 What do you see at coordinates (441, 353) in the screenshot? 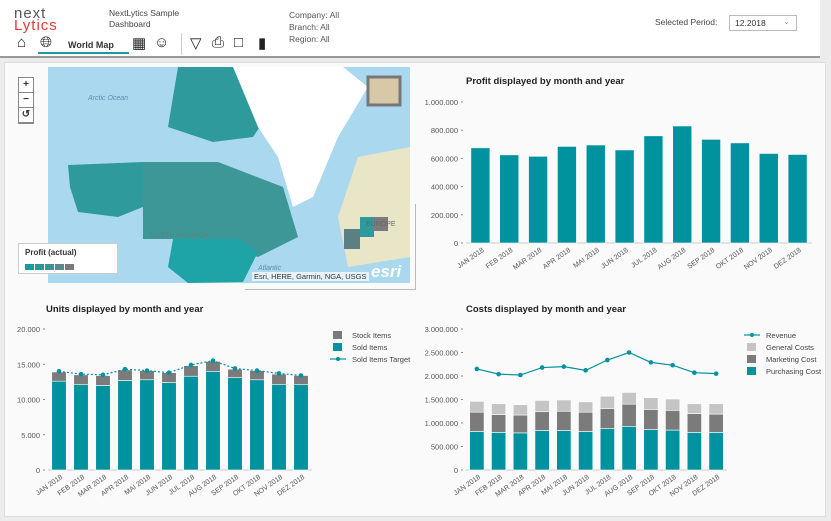
I see `y-tick-label: 2.500.000` at bounding box center [441, 353].